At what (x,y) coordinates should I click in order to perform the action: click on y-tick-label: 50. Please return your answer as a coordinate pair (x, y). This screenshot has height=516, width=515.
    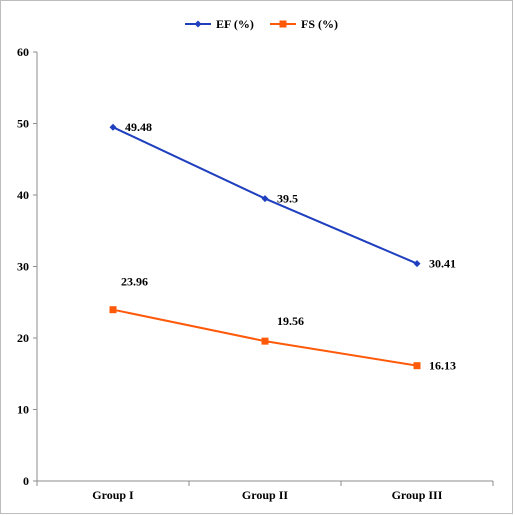
    Looking at the image, I should click on (23, 124).